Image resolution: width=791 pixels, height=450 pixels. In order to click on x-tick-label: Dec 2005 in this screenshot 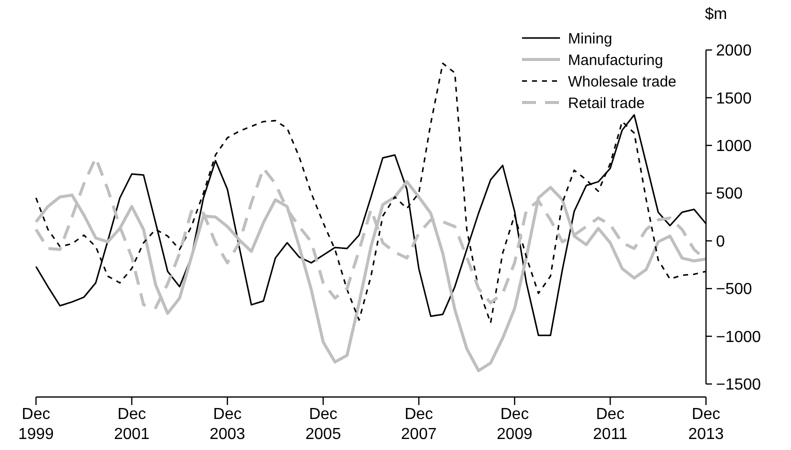, I will do `click(323, 424)`.